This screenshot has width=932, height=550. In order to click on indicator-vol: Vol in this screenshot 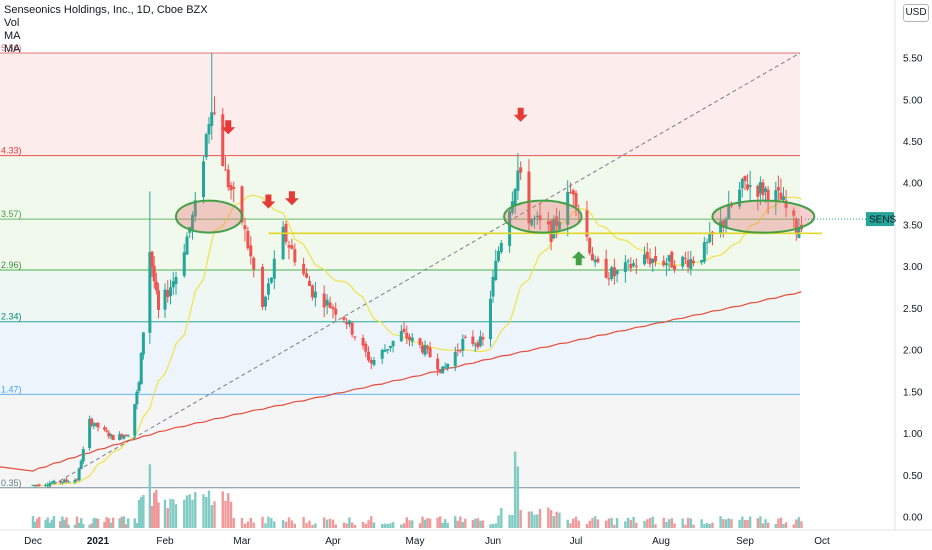, I will do `click(12, 23)`.